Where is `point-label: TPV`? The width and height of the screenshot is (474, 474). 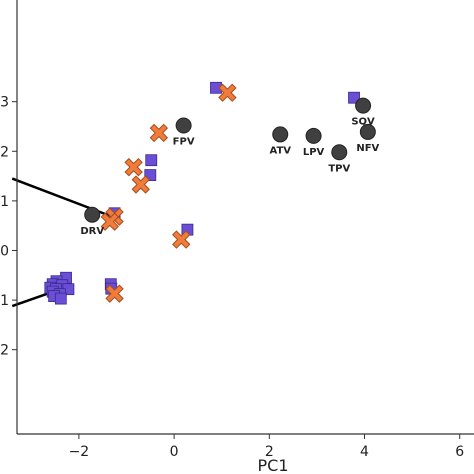
point-label: TPV is located at coordinates (339, 168).